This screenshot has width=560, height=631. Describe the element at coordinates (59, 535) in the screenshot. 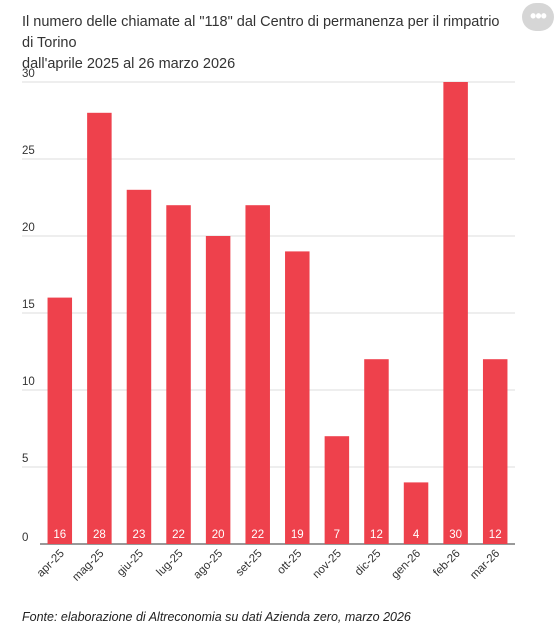

I see `data-label: 16` at that location.